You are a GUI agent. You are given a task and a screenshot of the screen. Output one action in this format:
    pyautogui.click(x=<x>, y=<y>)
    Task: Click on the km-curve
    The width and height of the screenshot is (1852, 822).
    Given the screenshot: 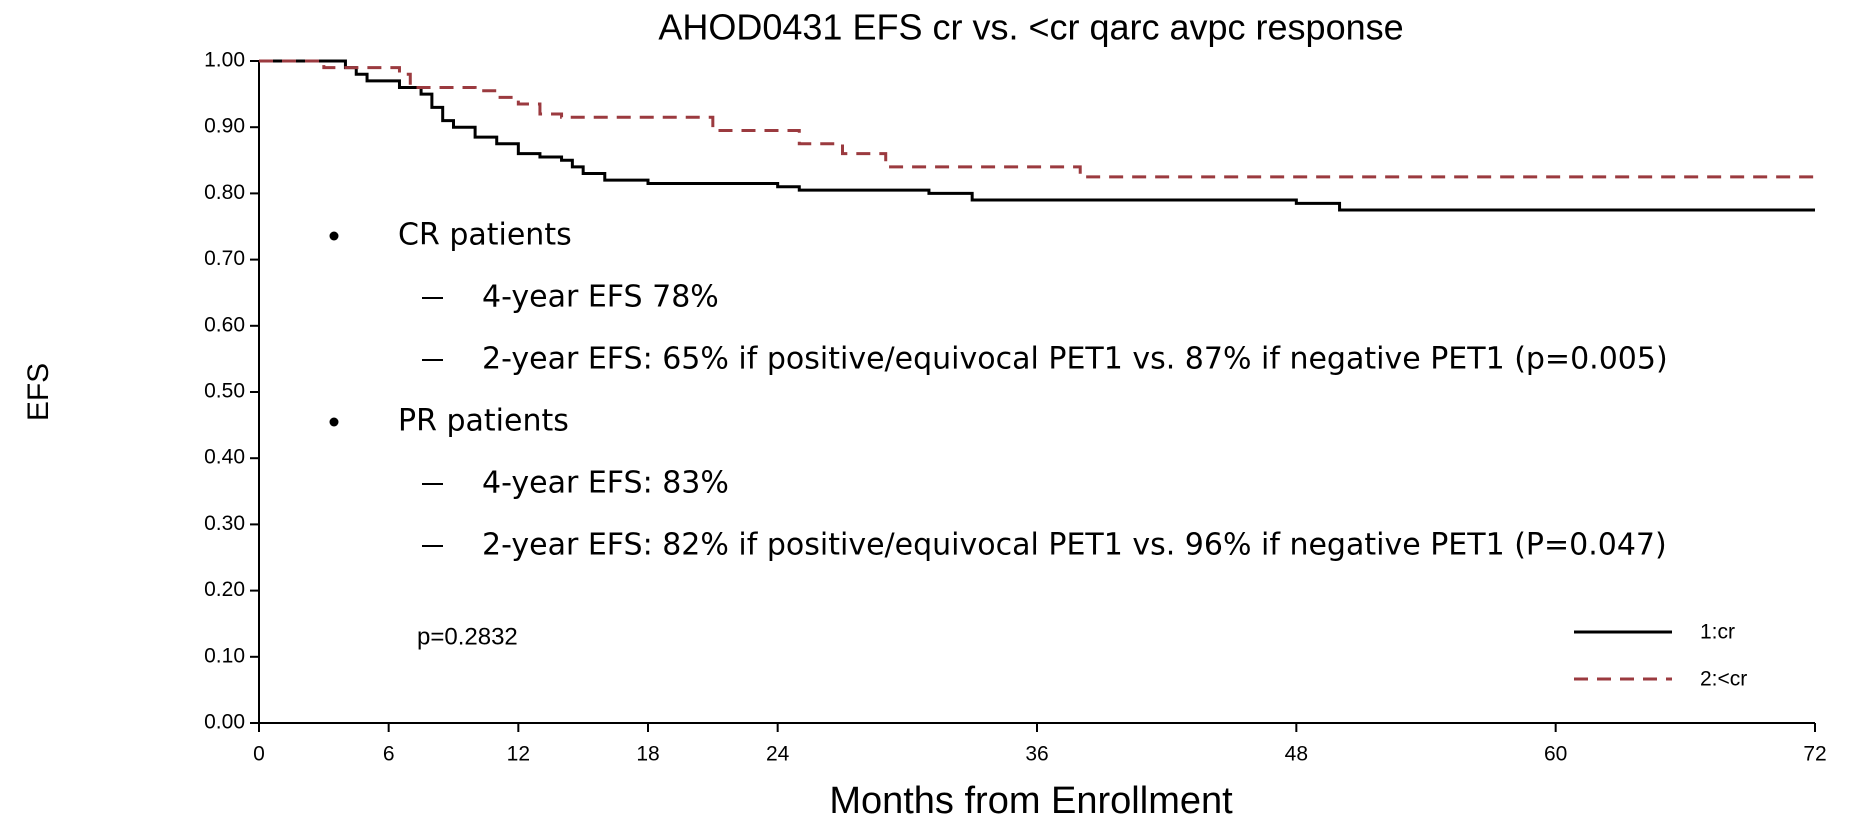 What is the action you would take?
    pyautogui.click(x=1037, y=119)
    